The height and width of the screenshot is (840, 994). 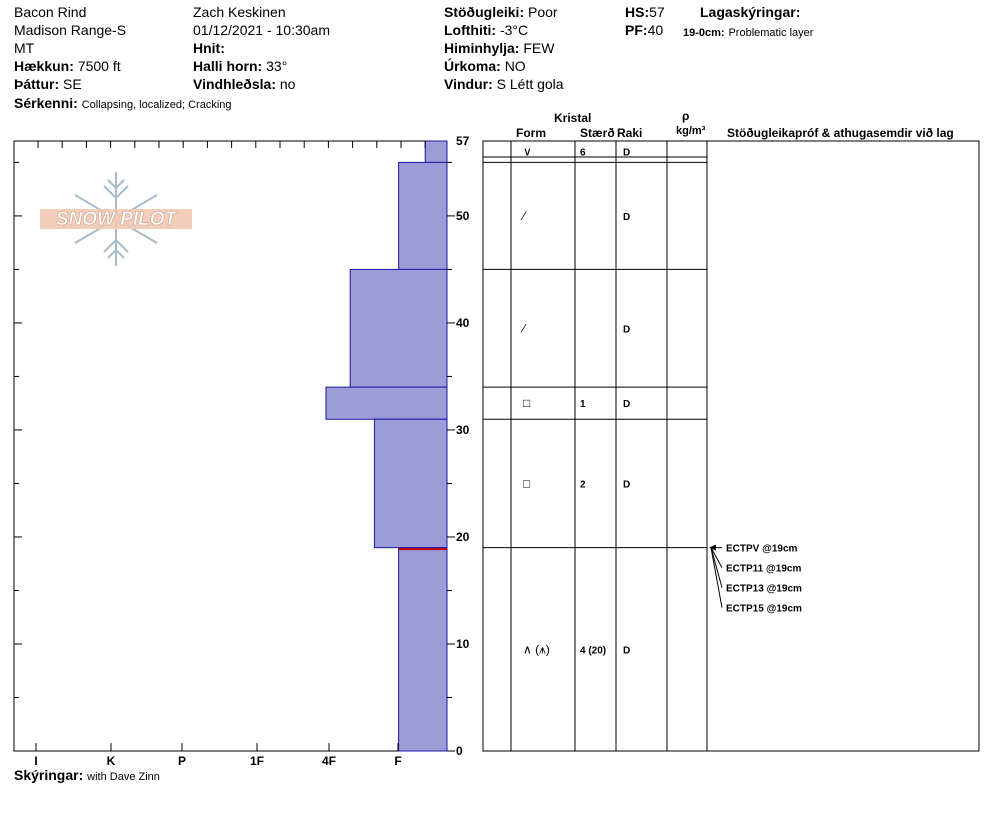 I want to click on depth-tick-label: 57, so click(x=463, y=141).